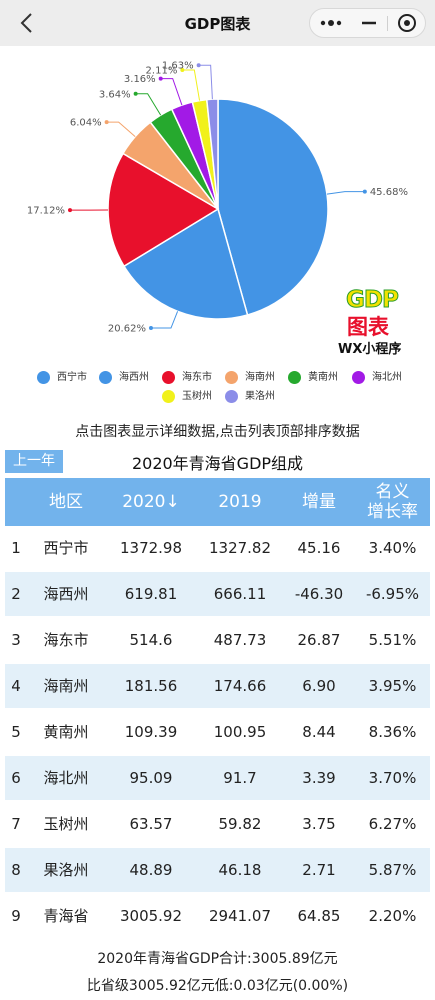  I want to click on row-index: 5, so click(16, 732).